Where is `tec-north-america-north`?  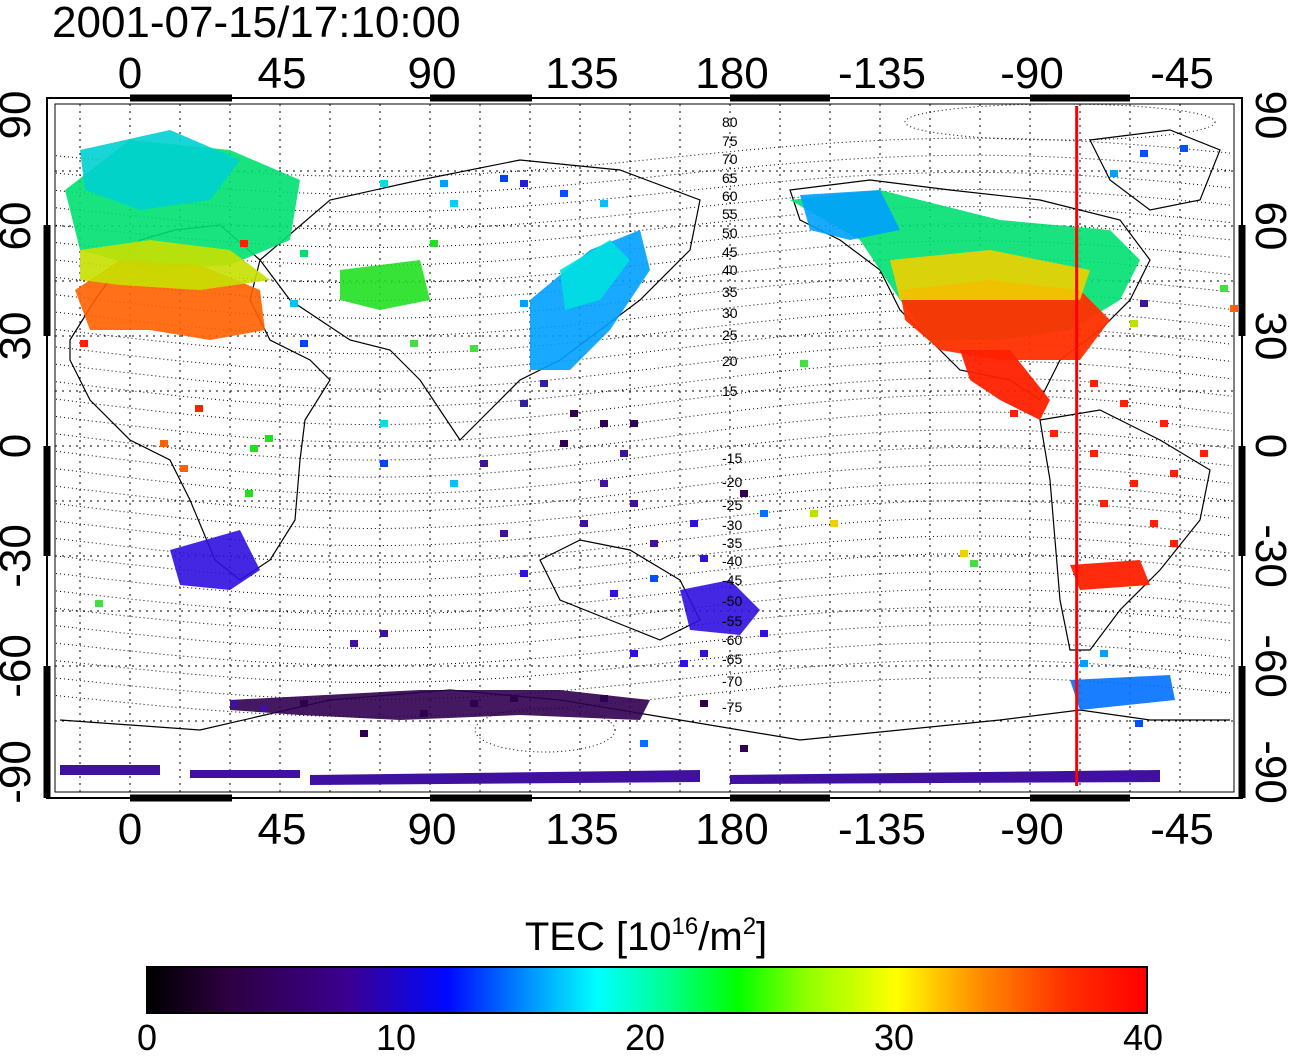
tec-north-america-north is located at coordinates (850, 215).